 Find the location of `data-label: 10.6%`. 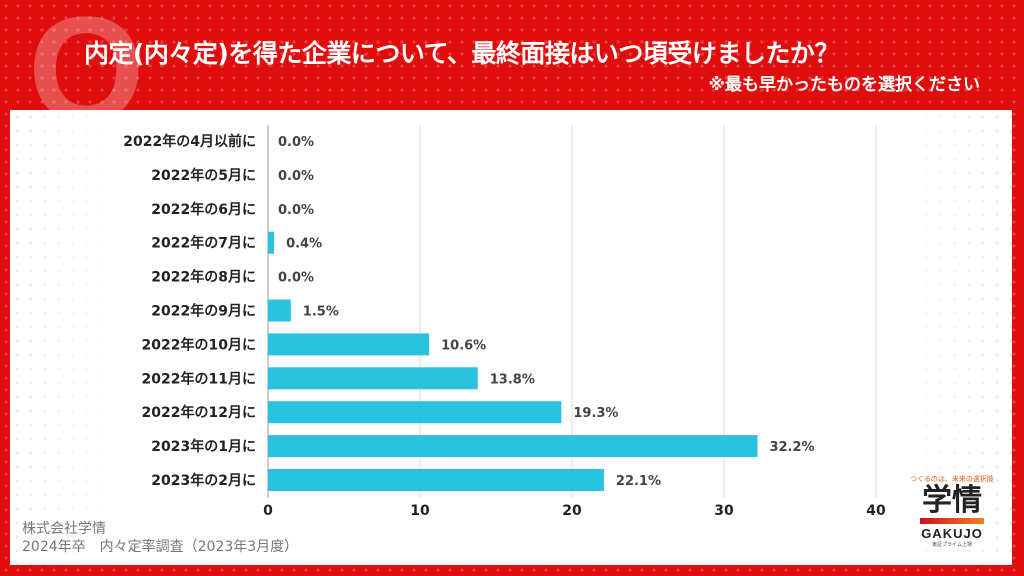

data-label: 10.6% is located at coordinates (463, 345).